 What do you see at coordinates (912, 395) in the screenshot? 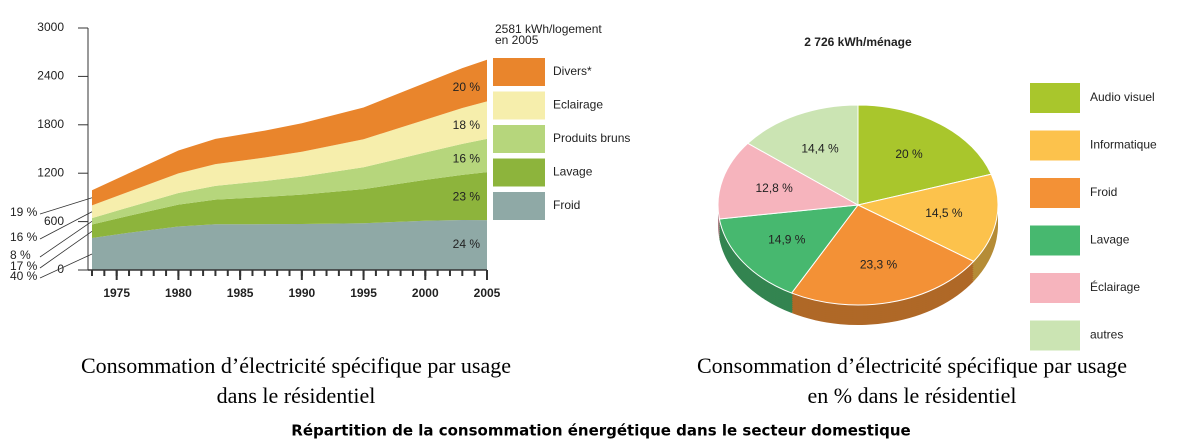
I see `caption-line: en % dans le résidentiel` at bounding box center [912, 395].